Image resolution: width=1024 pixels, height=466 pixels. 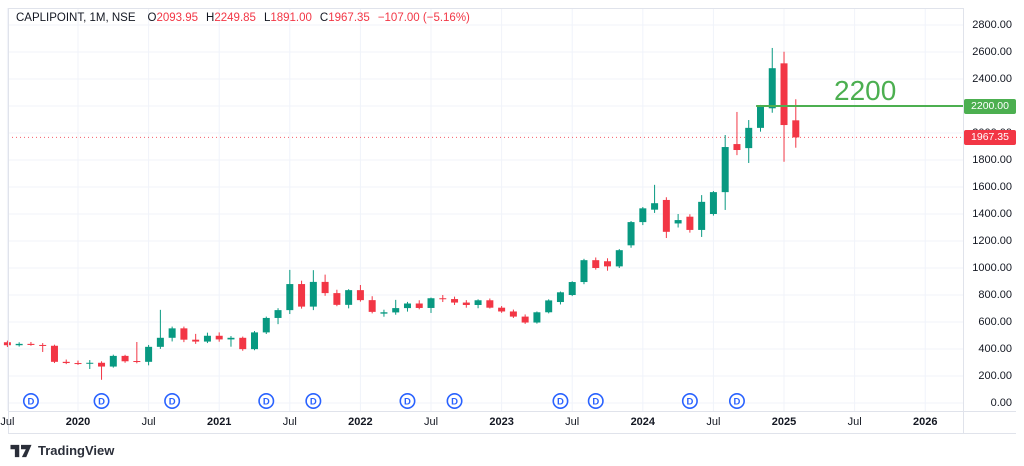 I want to click on dividend-letter: D, so click(x=689, y=402).